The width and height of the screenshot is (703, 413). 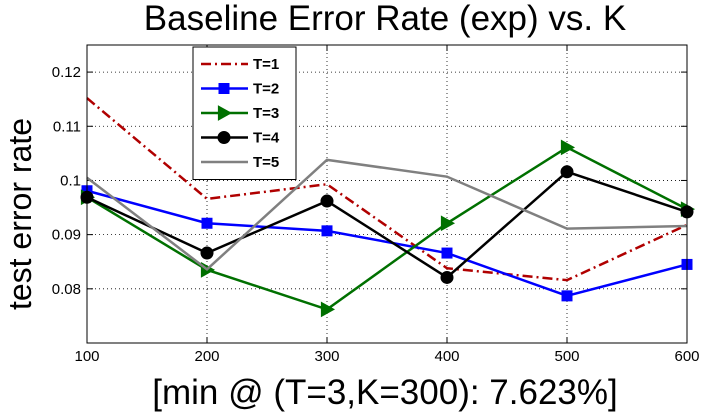 What do you see at coordinates (266, 89) in the screenshot?
I see `legend-label: T=2` at bounding box center [266, 89].